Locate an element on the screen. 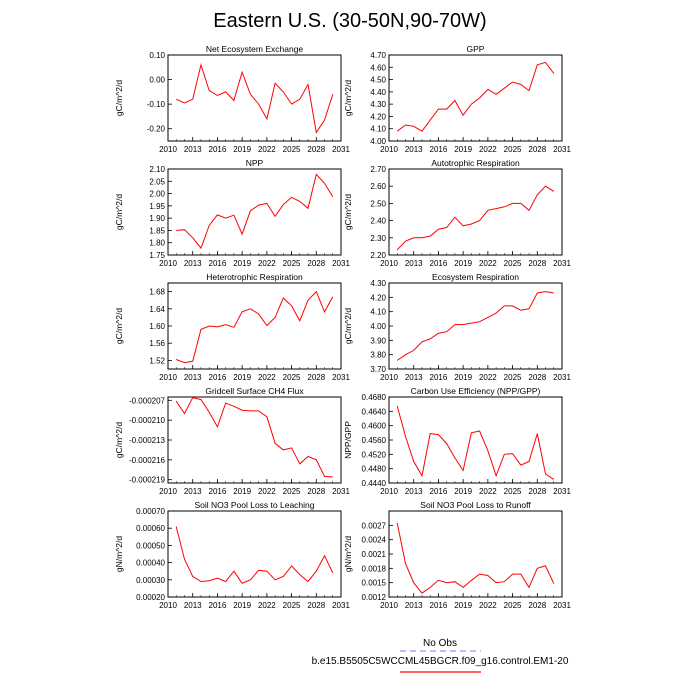 This screenshot has height=700, width=700. y-tick-label: 1.56 is located at coordinates (157, 343).